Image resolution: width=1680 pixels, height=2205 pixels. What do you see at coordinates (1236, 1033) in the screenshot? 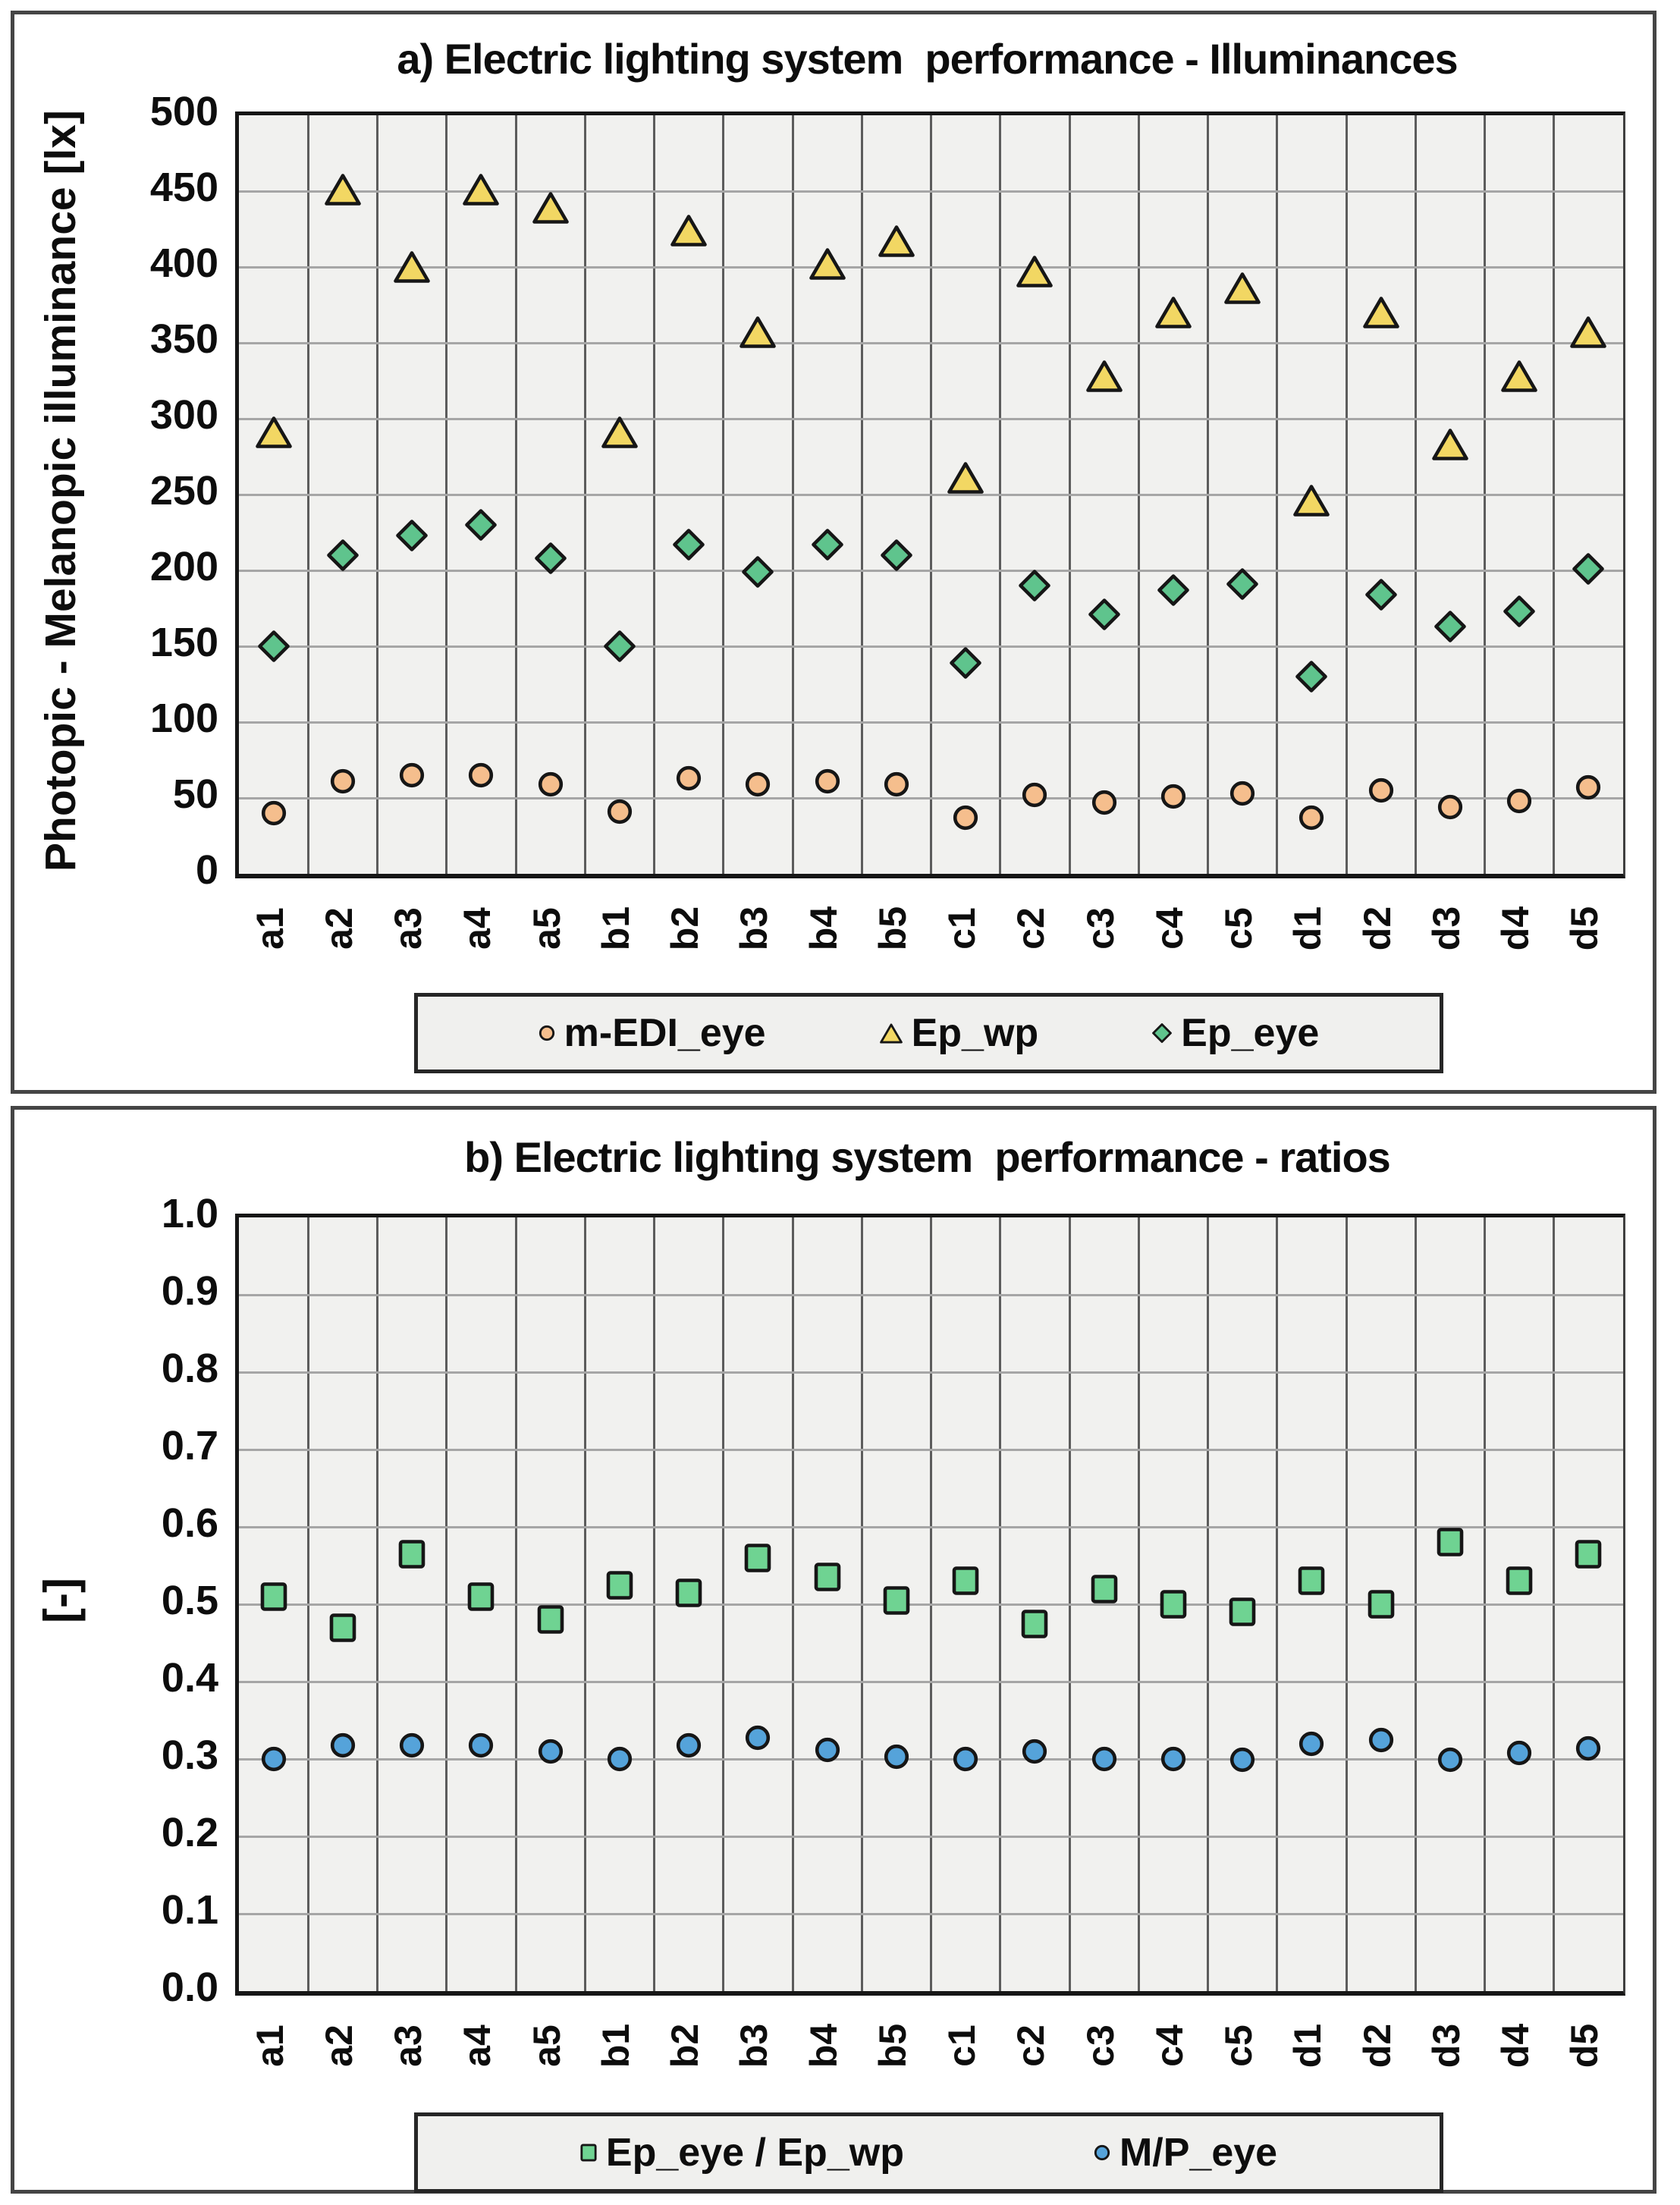
I see `legend-item-ep-eye: Ep_eye` at bounding box center [1236, 1033].